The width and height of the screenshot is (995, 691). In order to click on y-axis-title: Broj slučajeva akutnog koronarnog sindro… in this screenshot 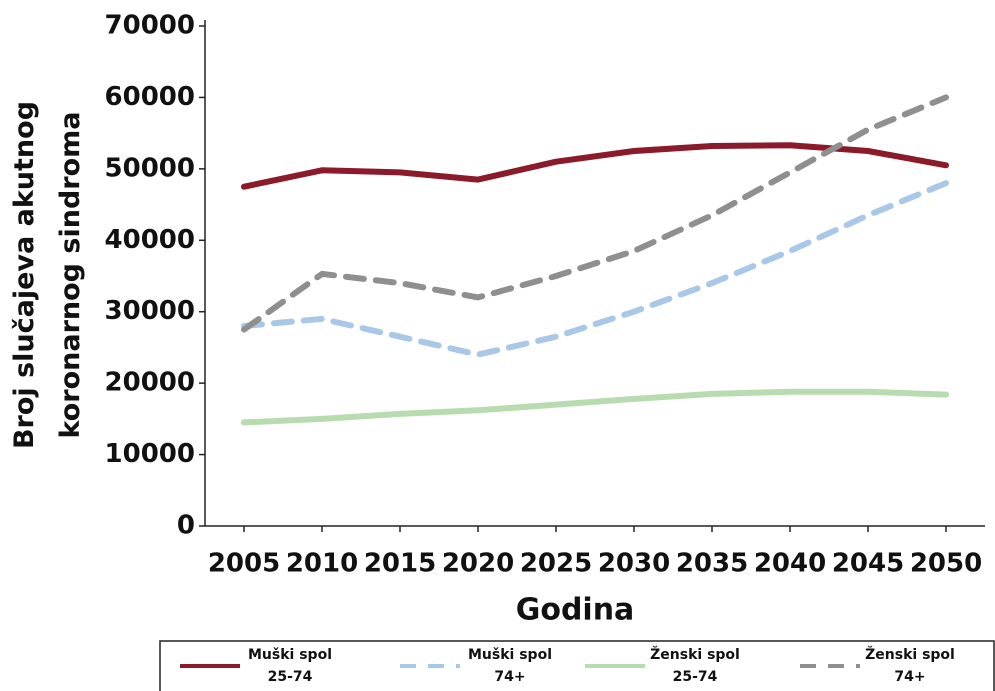, I will do `click(47, 275)`.